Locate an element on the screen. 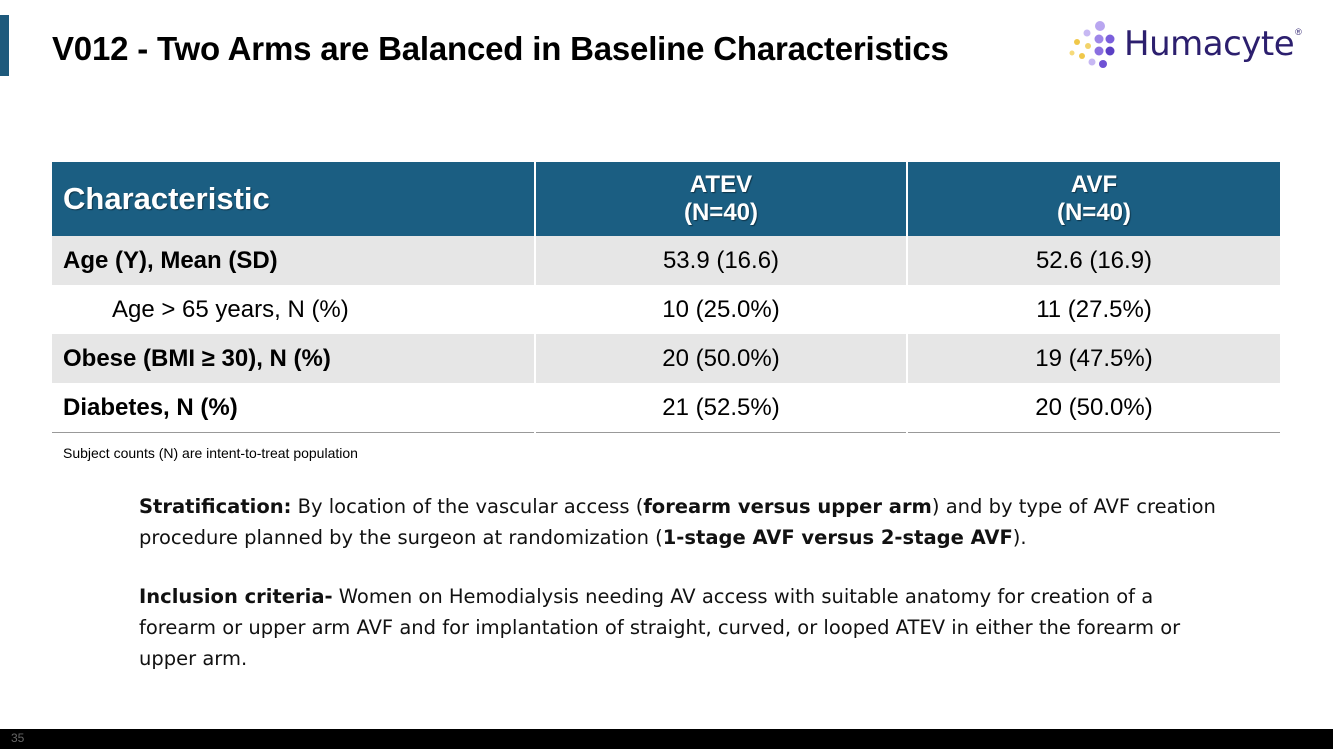  atev-value: 20 (50.0%) is located at coordinates (720, 358).